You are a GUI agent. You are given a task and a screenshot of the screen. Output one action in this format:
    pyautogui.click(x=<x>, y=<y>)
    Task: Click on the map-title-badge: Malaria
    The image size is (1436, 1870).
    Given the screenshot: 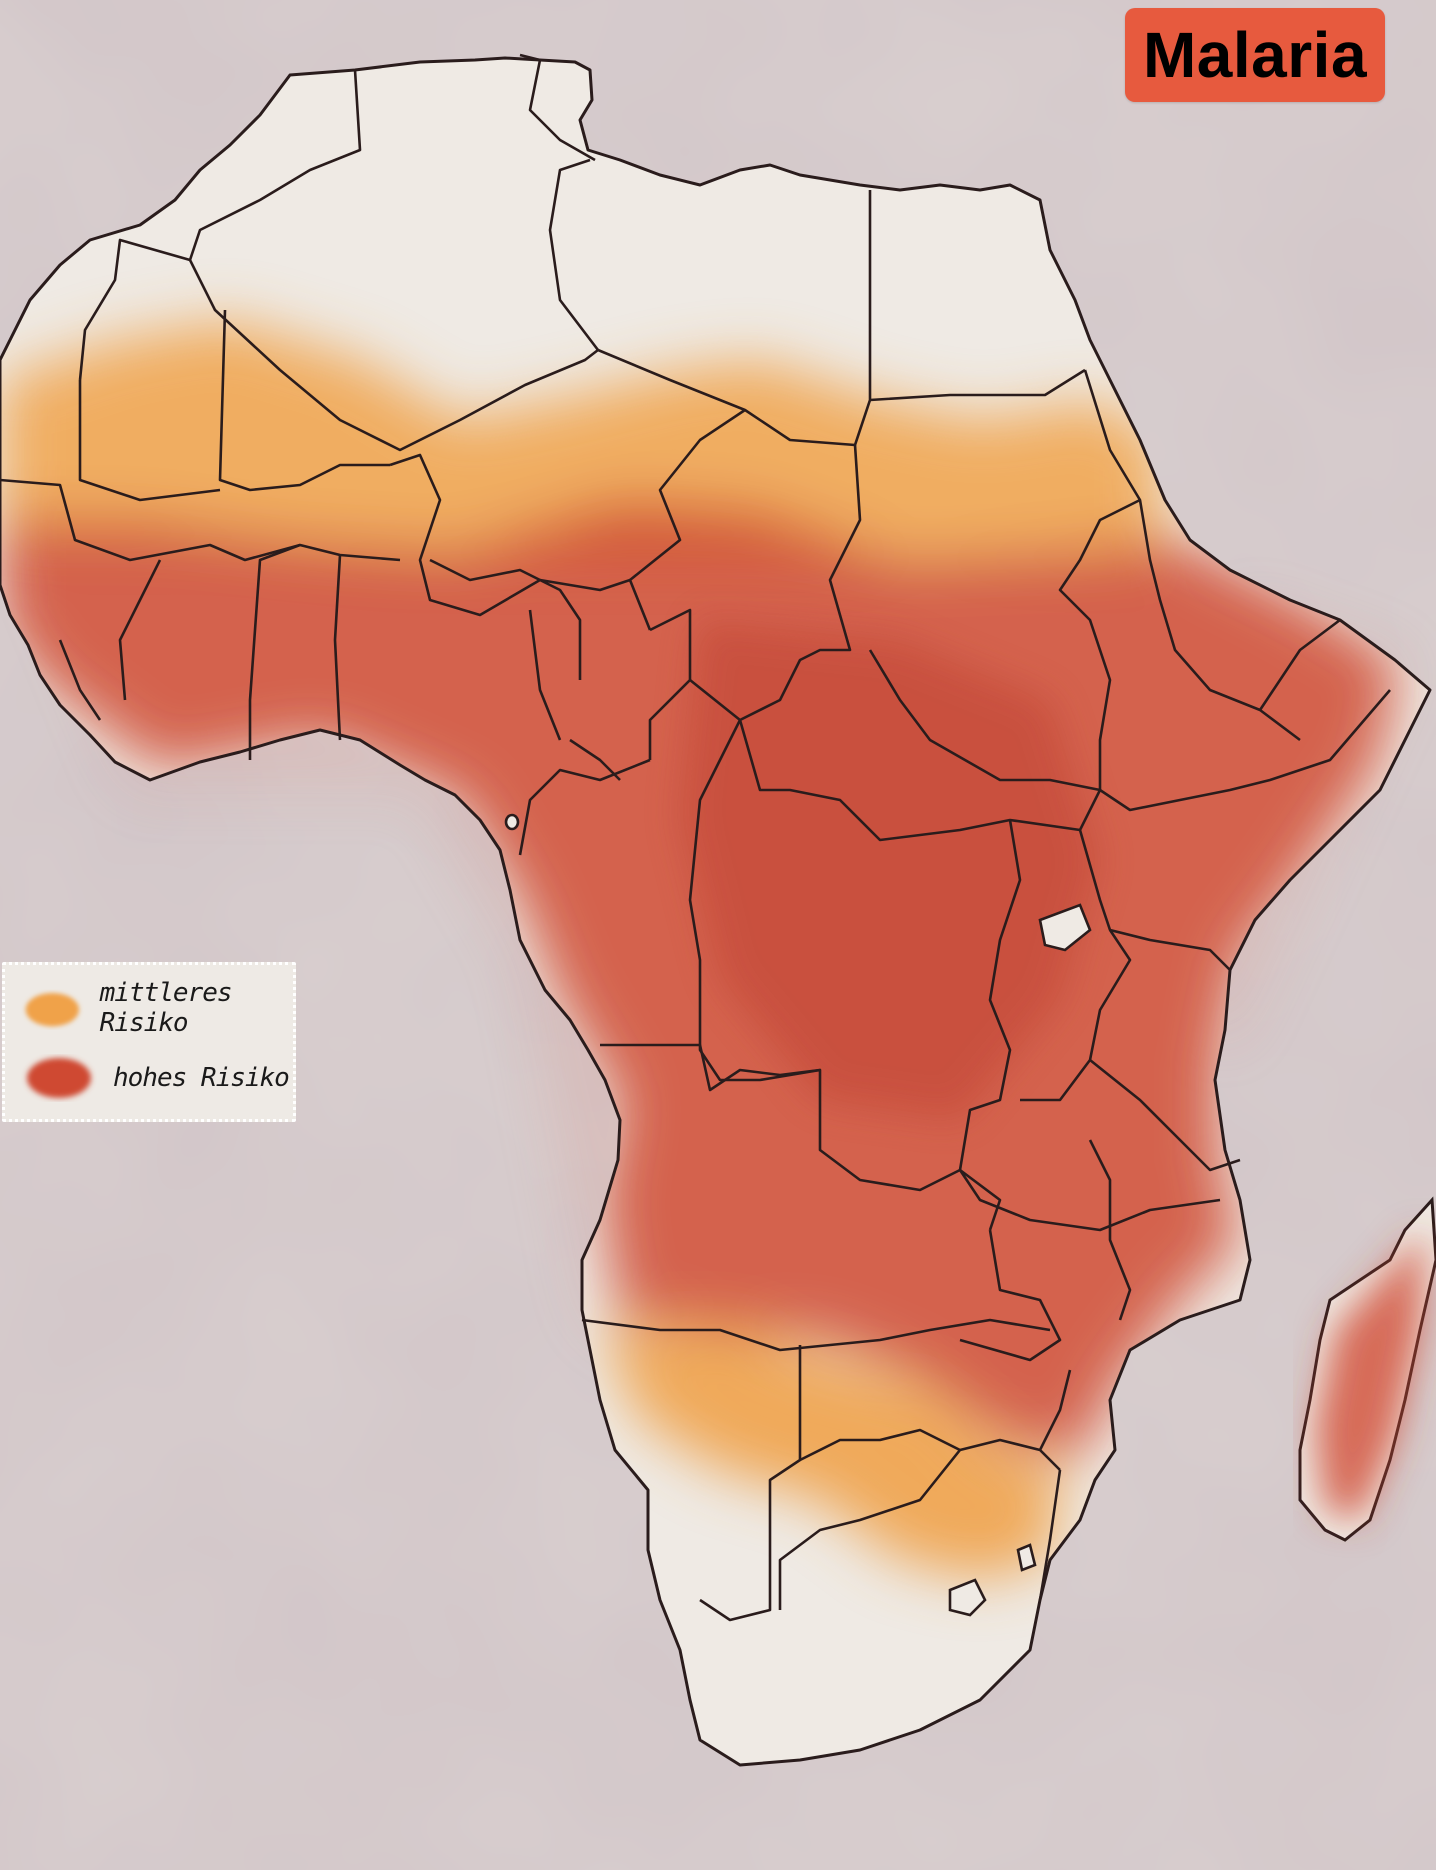 What is the action you would take?
    pyautogui.click(x=1255, y=55)
    